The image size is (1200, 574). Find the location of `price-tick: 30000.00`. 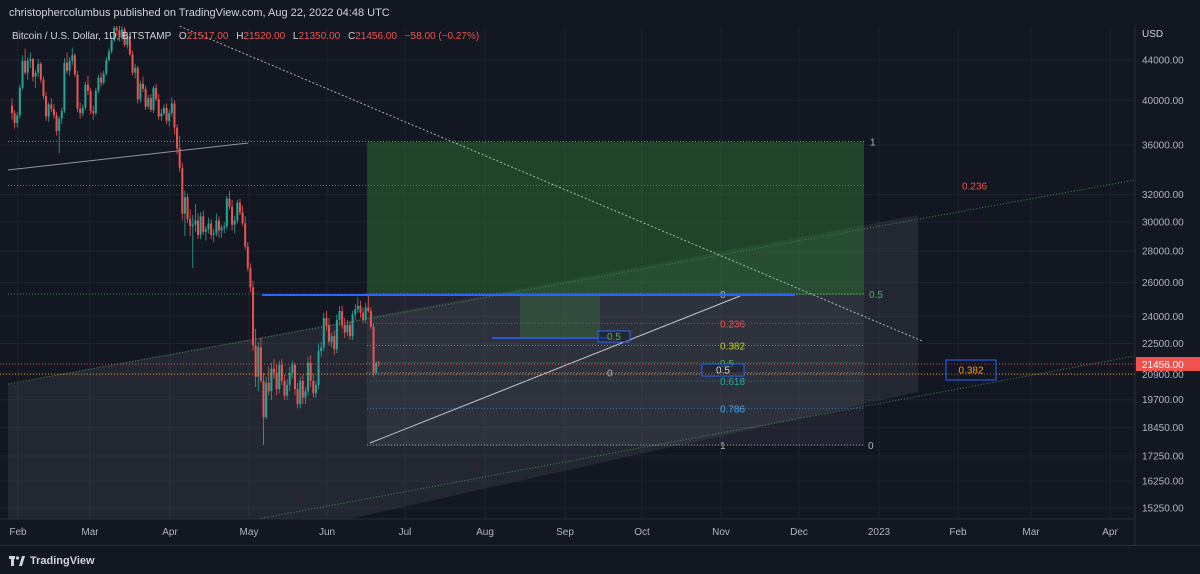

price-tick: 30000.00 is located at coordinates (1163, 222).